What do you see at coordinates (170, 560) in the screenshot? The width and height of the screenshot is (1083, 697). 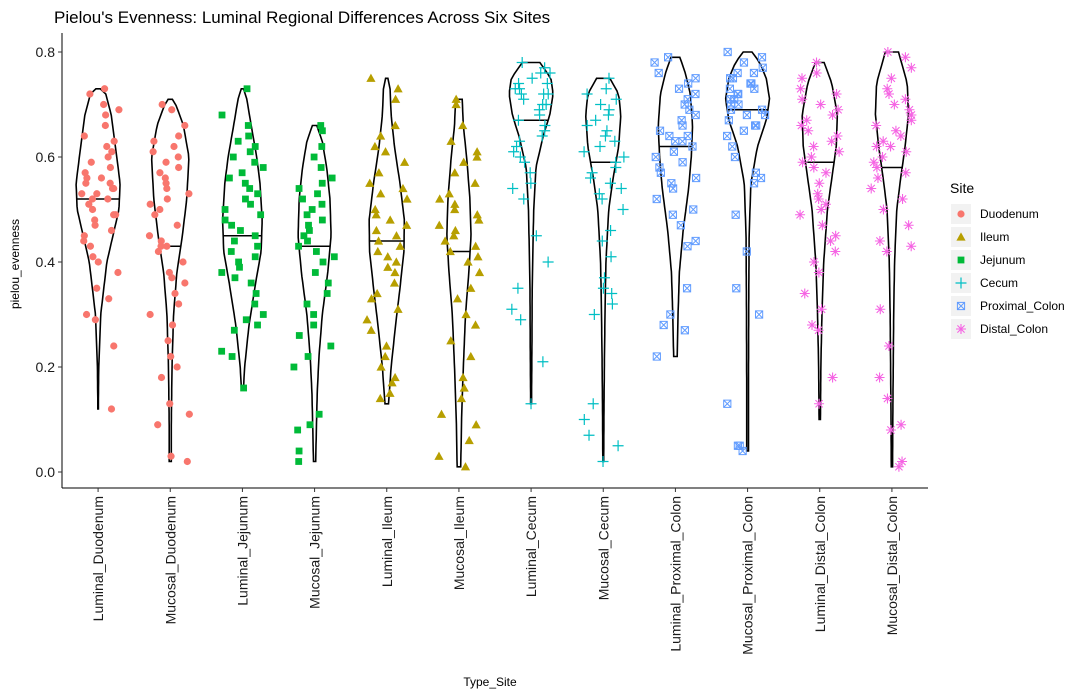 I see `x-tick-label: Mucosal_Duodenum` at bounding box center [170, 560].